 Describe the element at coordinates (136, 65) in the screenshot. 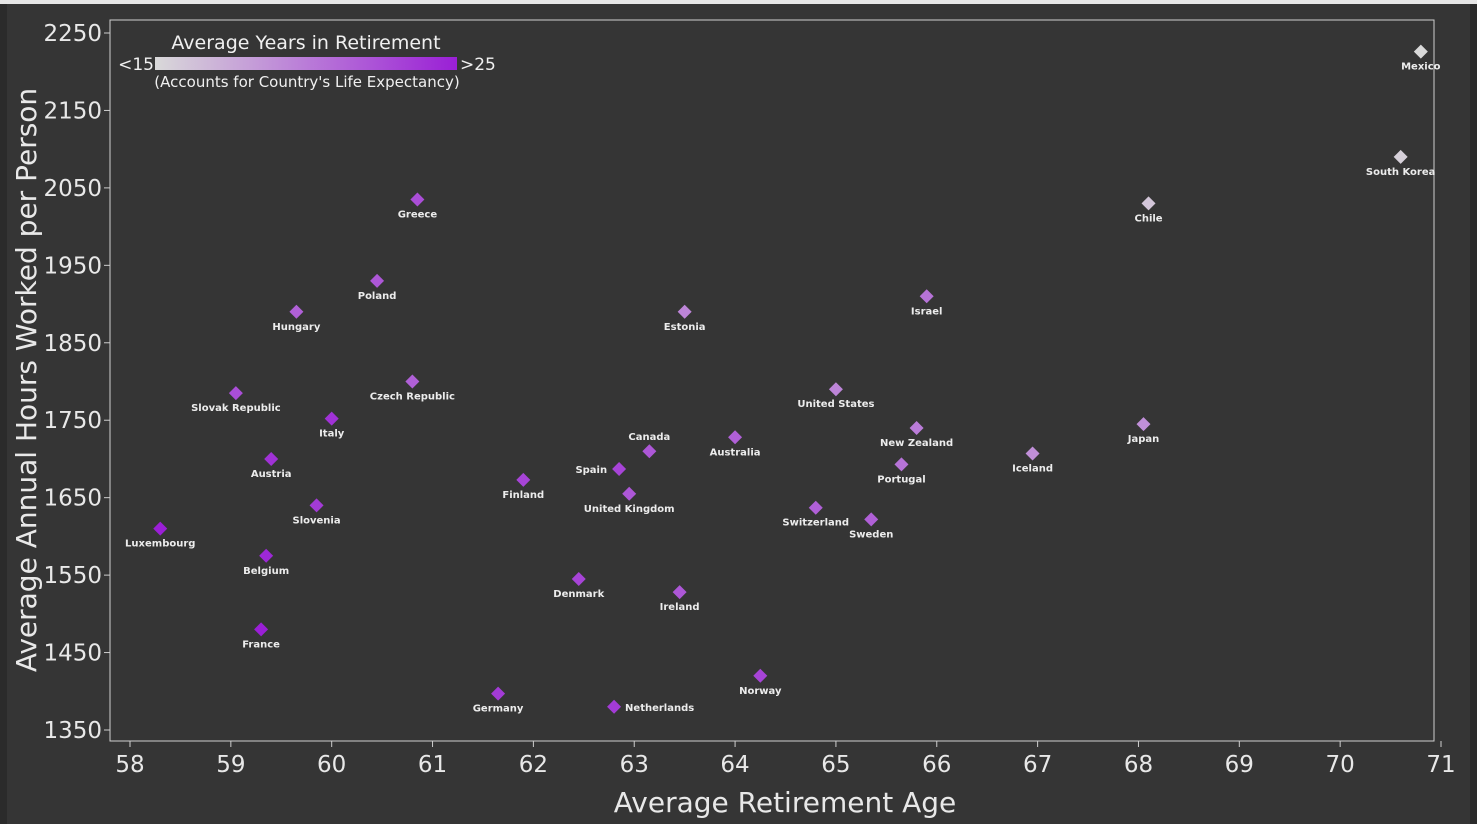

I see `legend-min-label: <15` at that location.